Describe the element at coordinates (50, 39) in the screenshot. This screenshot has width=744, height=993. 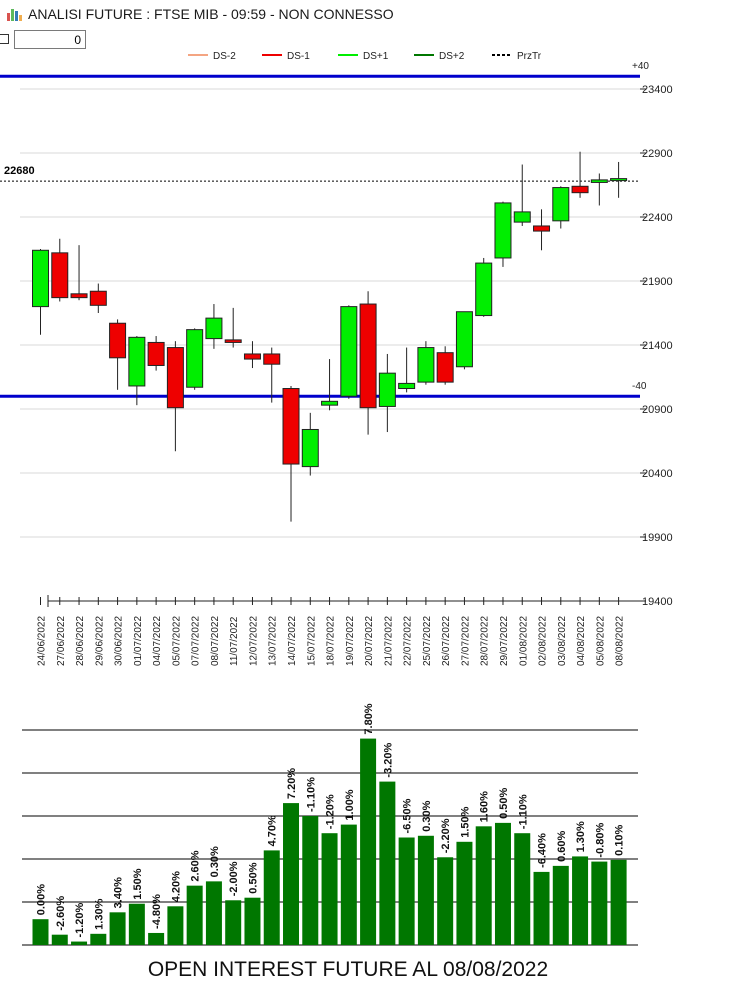
I see `value-input` at that location.